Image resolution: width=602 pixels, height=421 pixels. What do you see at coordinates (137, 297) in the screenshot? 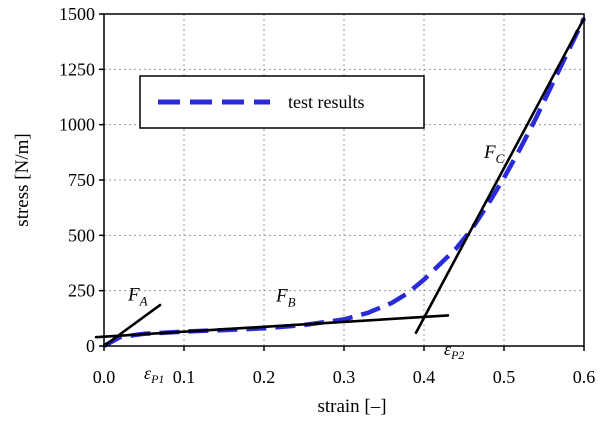
I see `annotation-f-a: FA` at bounding box center [137, 297].